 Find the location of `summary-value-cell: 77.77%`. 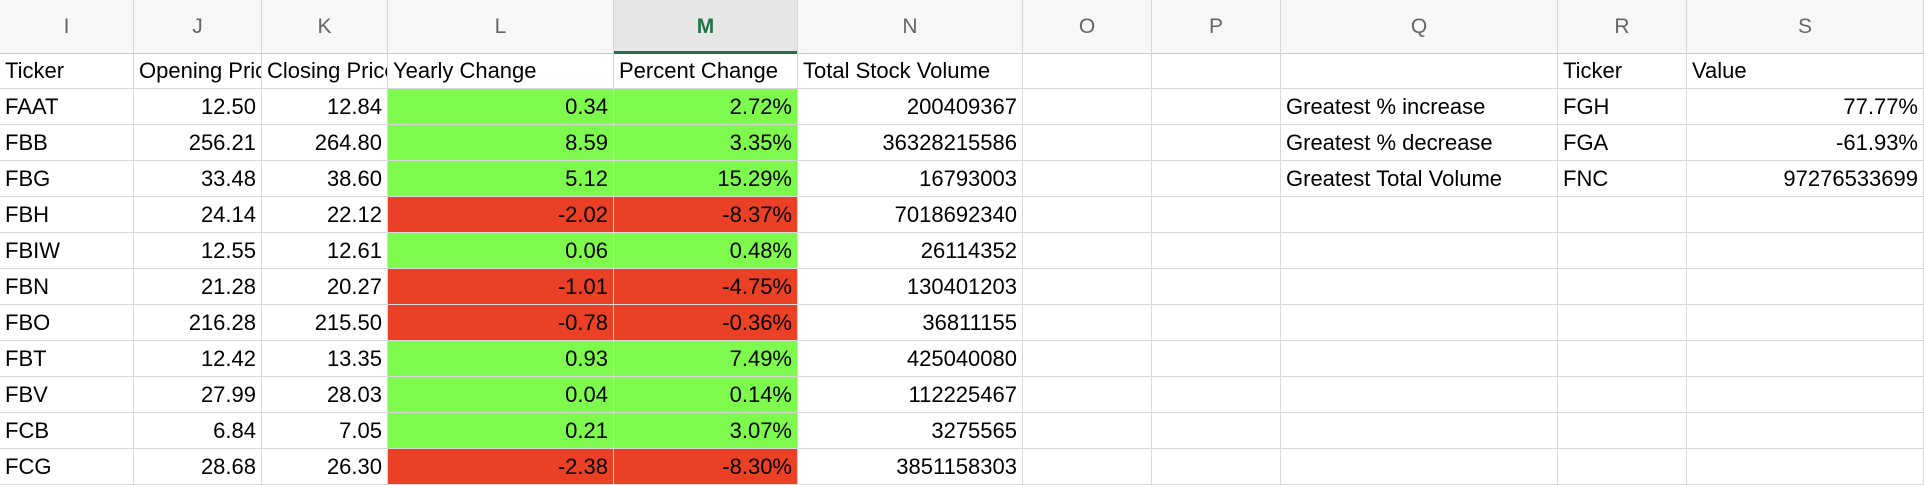

summary-value-cell: 77.77% is located at coordinates (1805, 107).